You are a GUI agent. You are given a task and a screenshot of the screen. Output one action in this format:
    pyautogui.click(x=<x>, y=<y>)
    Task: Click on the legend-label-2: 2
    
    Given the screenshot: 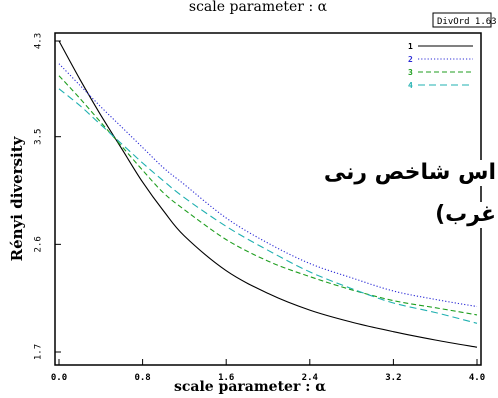 What is the action you would take?
    pyautogui.click(x=410, y=59)
    